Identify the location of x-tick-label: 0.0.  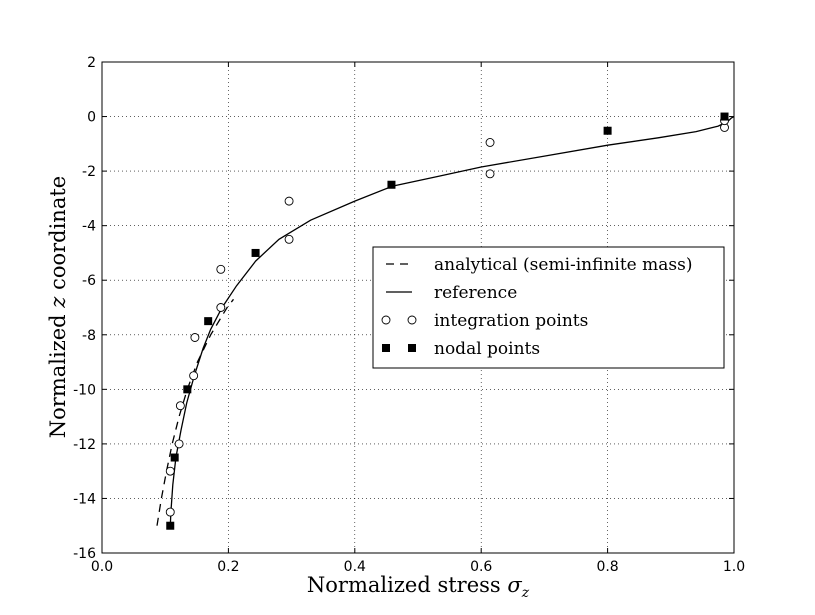
(102, 567).